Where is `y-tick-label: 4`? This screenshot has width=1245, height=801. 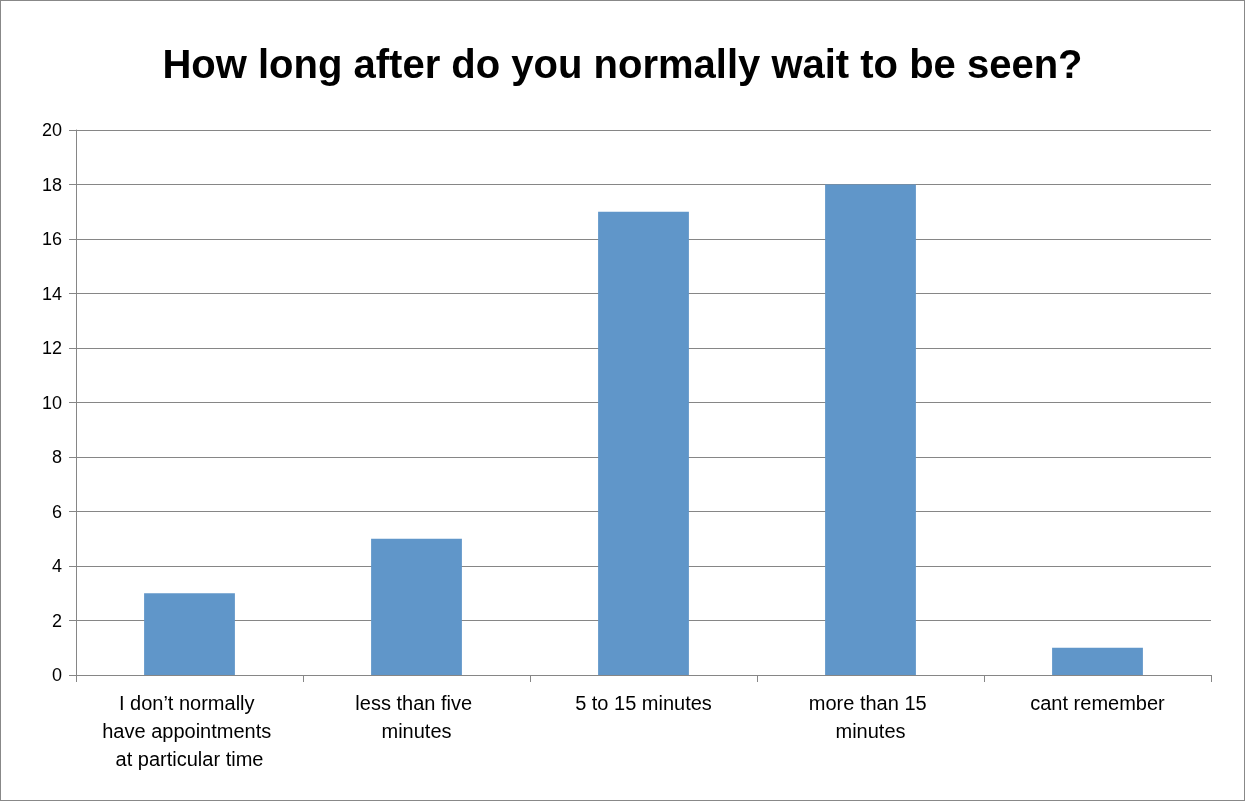 y-tick-label: 4 is located at coordinates (56, 566).